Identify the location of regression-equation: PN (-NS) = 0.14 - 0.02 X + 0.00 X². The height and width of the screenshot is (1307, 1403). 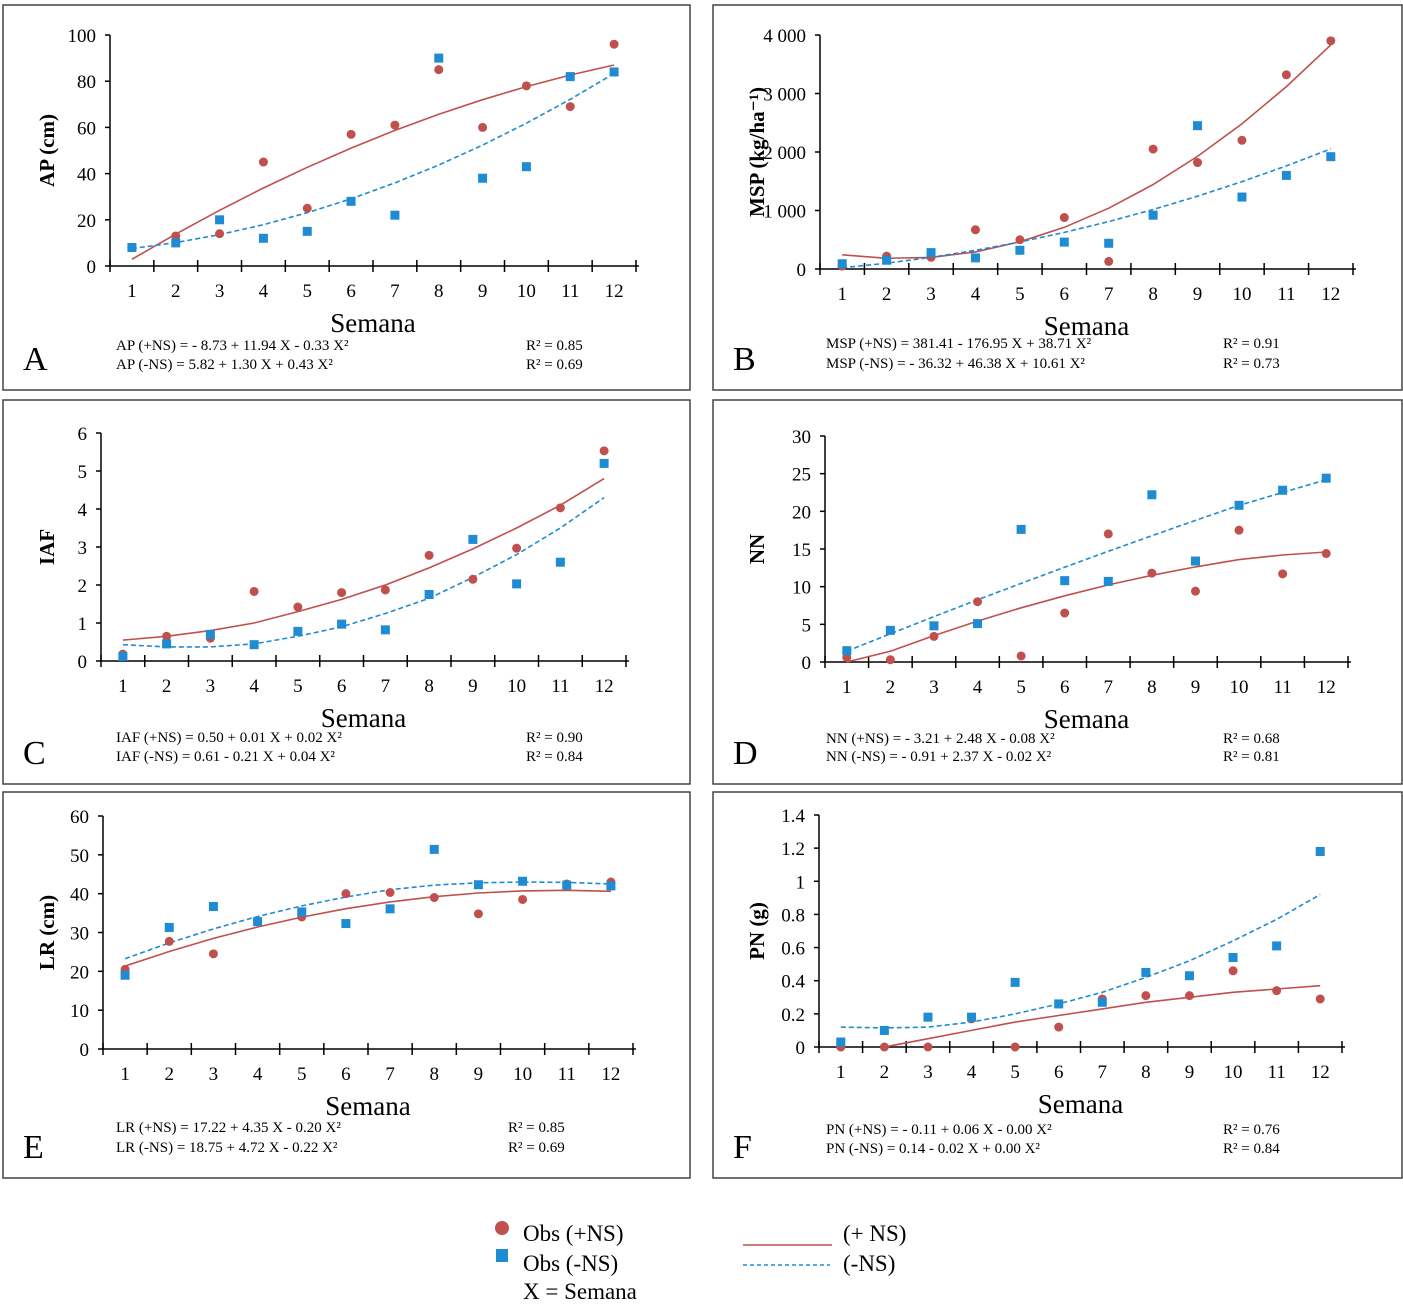
(933, 1149).